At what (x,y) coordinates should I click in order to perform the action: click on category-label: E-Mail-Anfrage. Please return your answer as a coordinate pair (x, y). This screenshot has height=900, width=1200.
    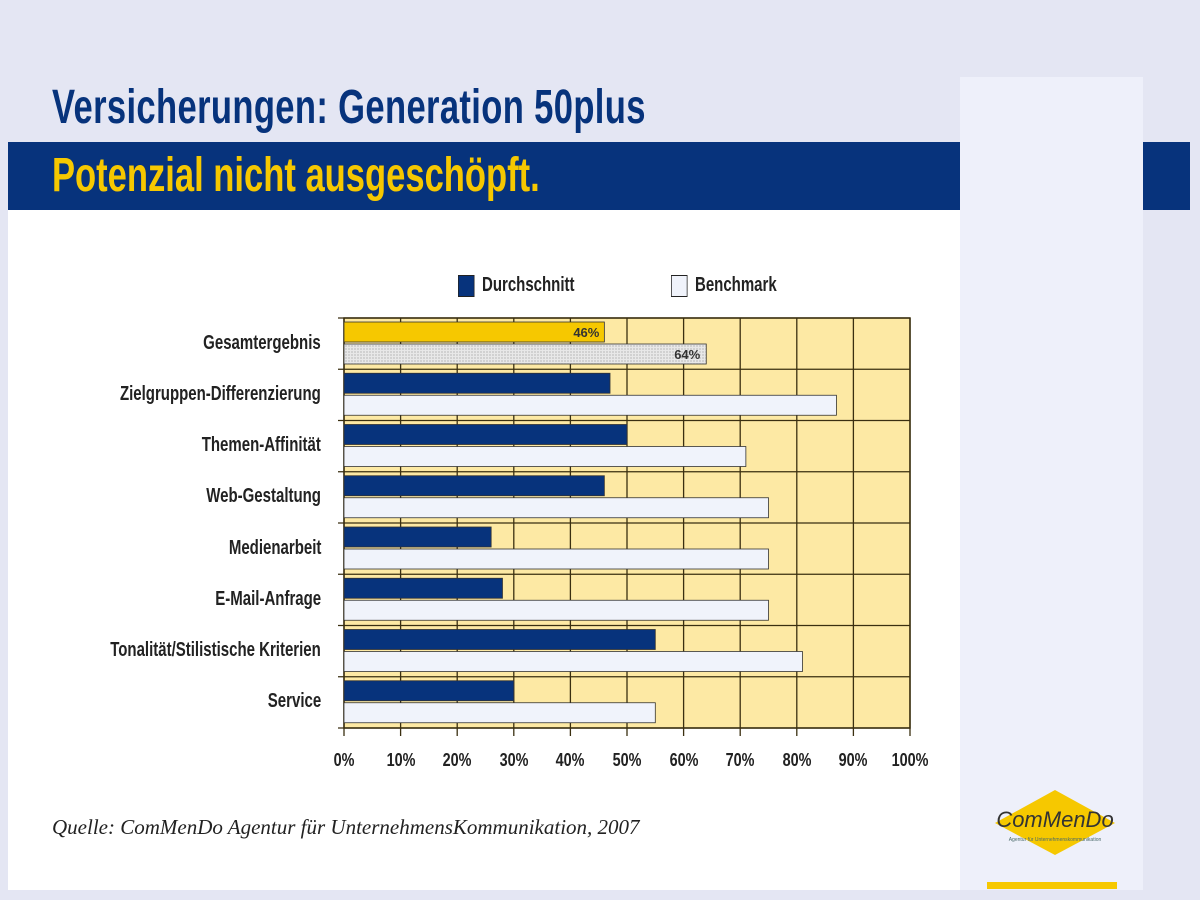
    Looking at the image, I should click on (268, 598).